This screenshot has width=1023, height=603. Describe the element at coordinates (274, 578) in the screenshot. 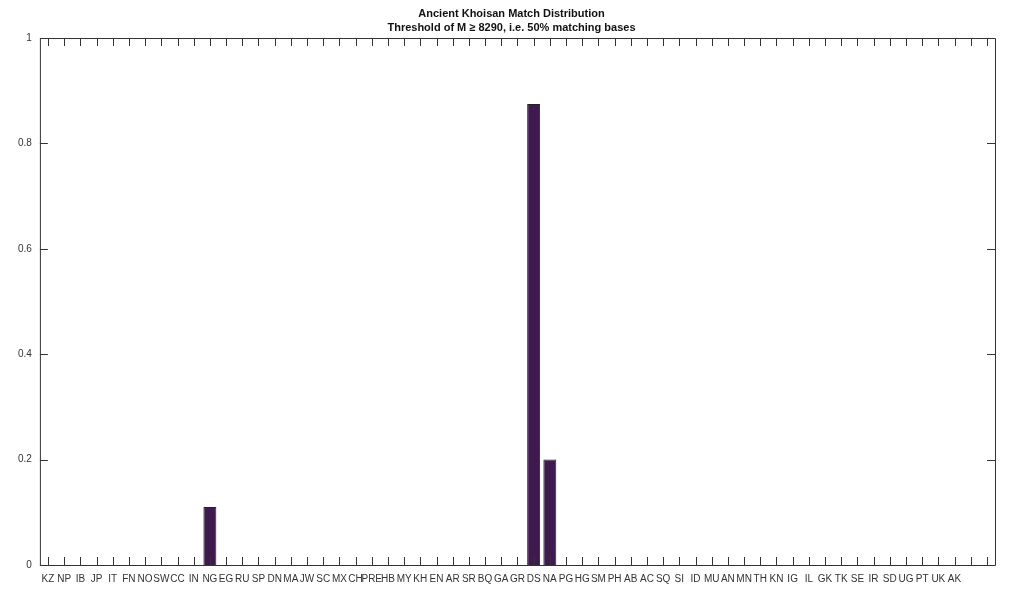

I see `x-tick-label: DN` at that location.